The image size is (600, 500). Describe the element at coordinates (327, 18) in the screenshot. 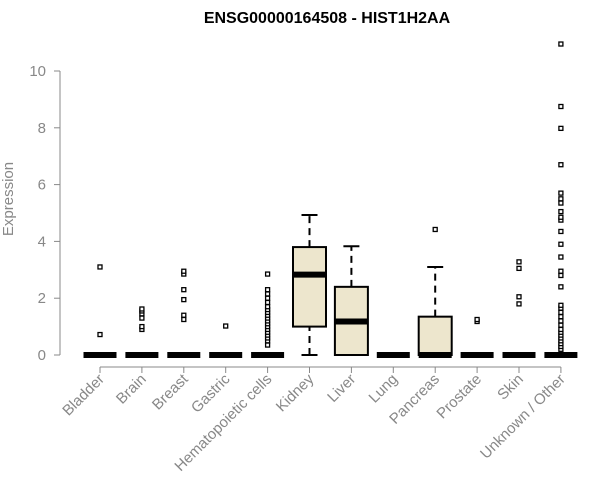

I see `chart-title: ENSG00000164508 - HIST1H2AA` at that location.